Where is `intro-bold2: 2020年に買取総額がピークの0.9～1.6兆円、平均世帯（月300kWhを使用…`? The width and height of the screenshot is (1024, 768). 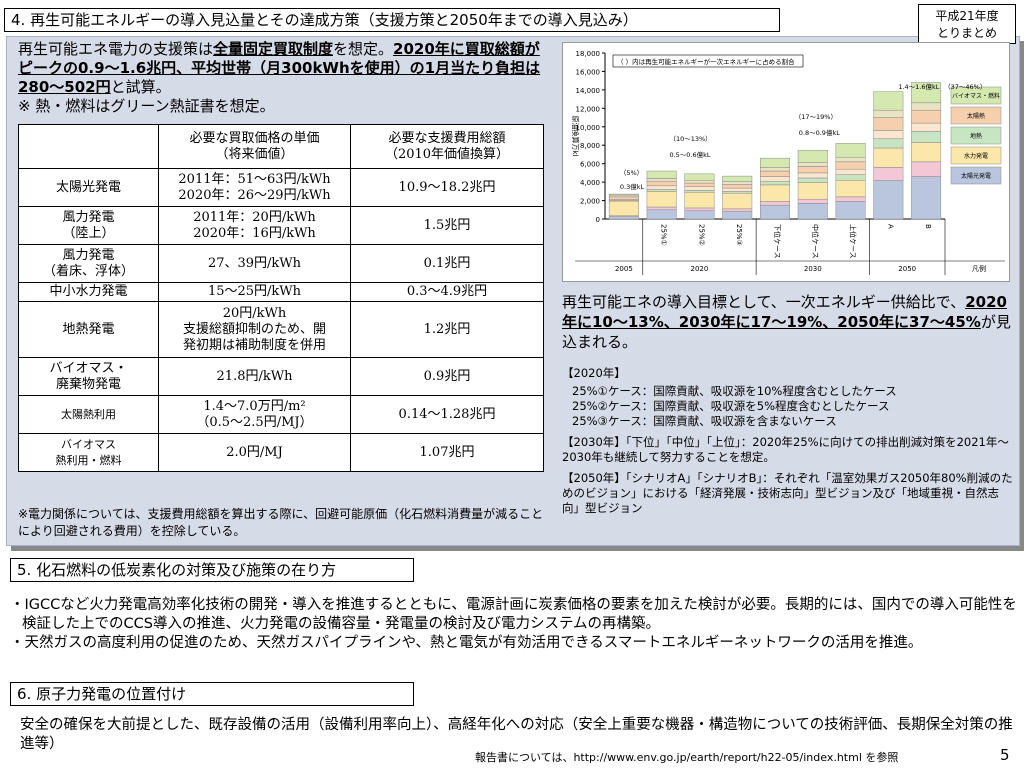 intro-bold2: 2020年に買取総額がピークの0.9～1.6兆円、平均世帯（月300kWhを使用… is located at coordinates (279, 68).